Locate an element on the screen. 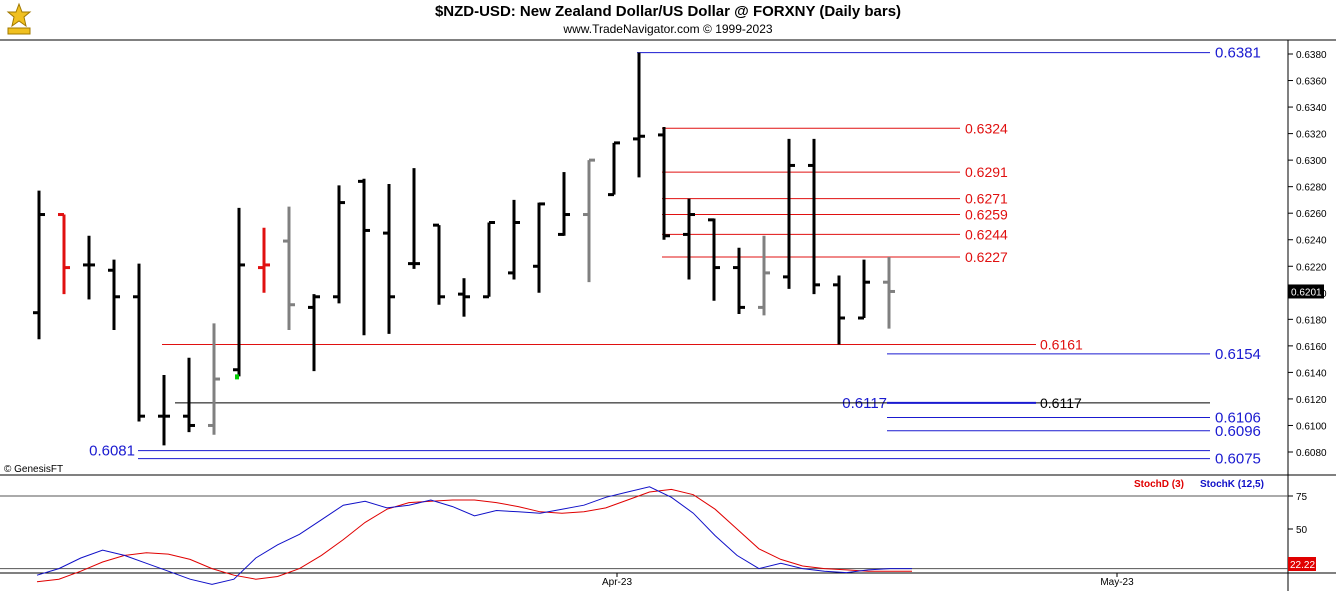 The image size is (1336, 591). price-tick-label: 0.6360 is located at coordinates (1311, 82).